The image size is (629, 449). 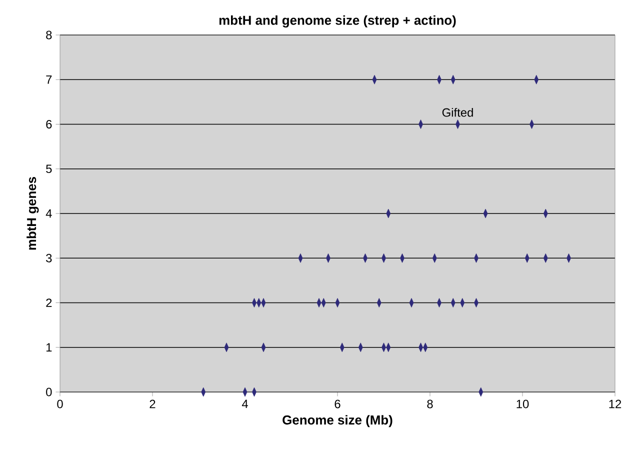 What do you see at coordinates (49, 302) in the screenshot?
I see `y-tick-label: 2` at bounding box center [49, 302].